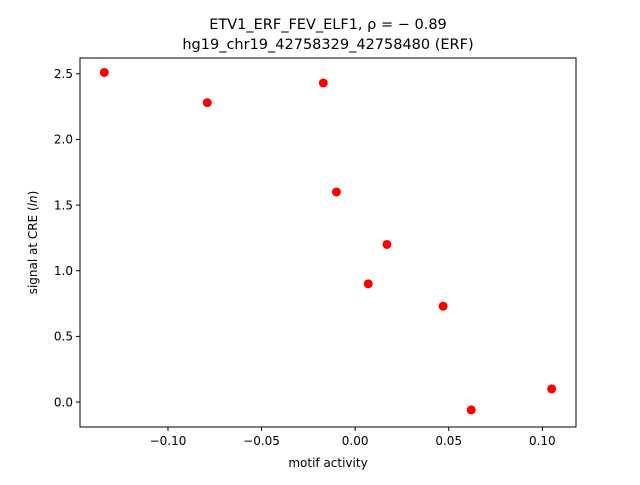 The image size is (640, 485). What do you see at coordinates (63, 74) in the screenshot?
I see `y-tick-label: 2.5` at bounding box center [63, 74].